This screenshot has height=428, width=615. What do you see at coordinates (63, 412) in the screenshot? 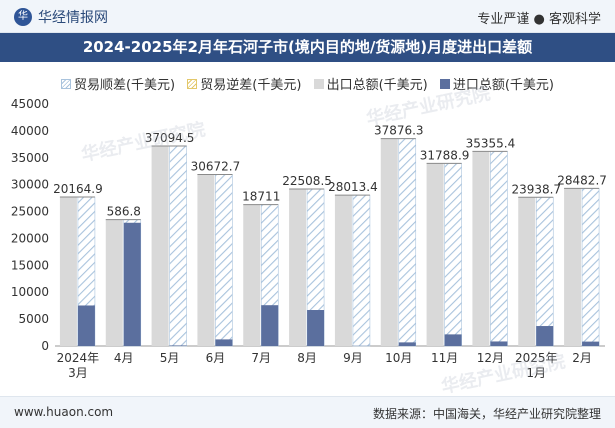
I see `footer-url: www.huaon.com` at bounding box center [63, 412].